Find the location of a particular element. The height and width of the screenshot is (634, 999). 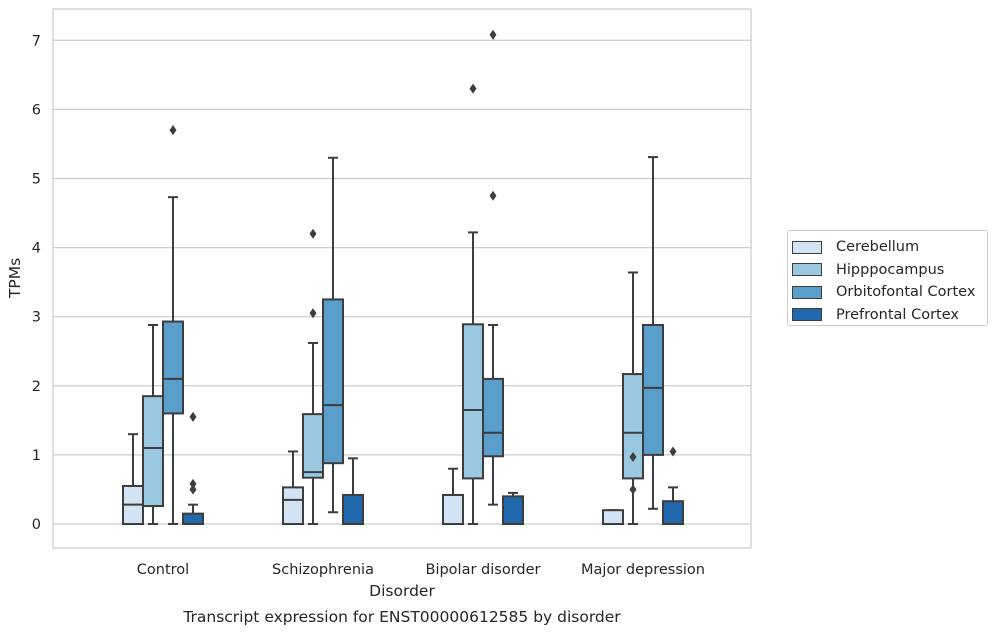

y-tick-label: 0 is located at coordinates (36, 525).